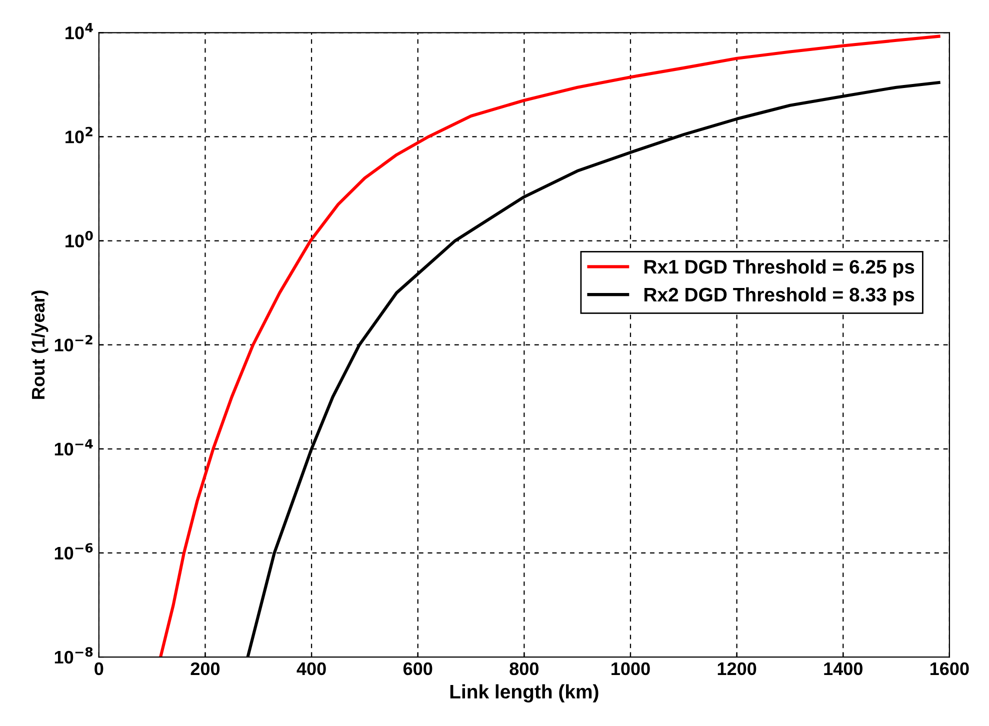 This screenshot has width=989, height=726. What do you see at coordinates (73, 343) in the screenshot?
I see `y-tick-label: 10$^{−2}$` at bounding box center [73, 343].